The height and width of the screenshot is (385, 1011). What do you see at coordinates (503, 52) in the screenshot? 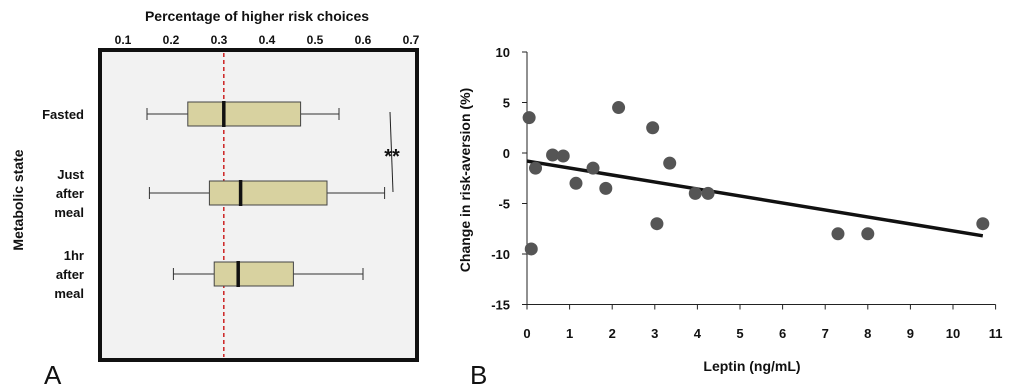
I see `y-tick-label: 10` at bounding box center [503, 52].